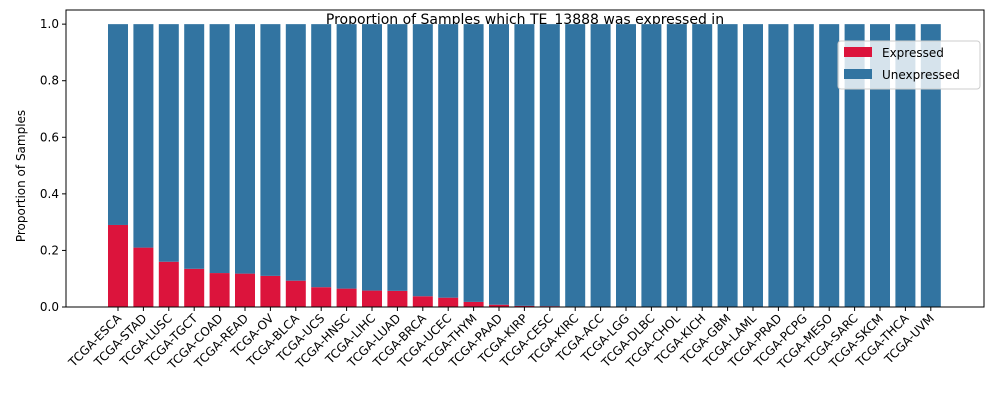 The image size is (1000, 400). What do you see at coordinates (473, 163) in the screenshot?
I see `bar-unexpressed-tcga-thym` at bounding box center [473, 163].